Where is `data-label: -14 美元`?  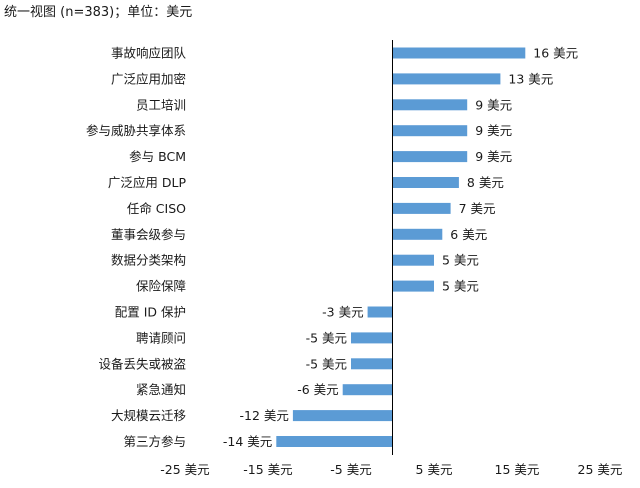
data-label: -14 美元 is located at coordinates (247, 441).